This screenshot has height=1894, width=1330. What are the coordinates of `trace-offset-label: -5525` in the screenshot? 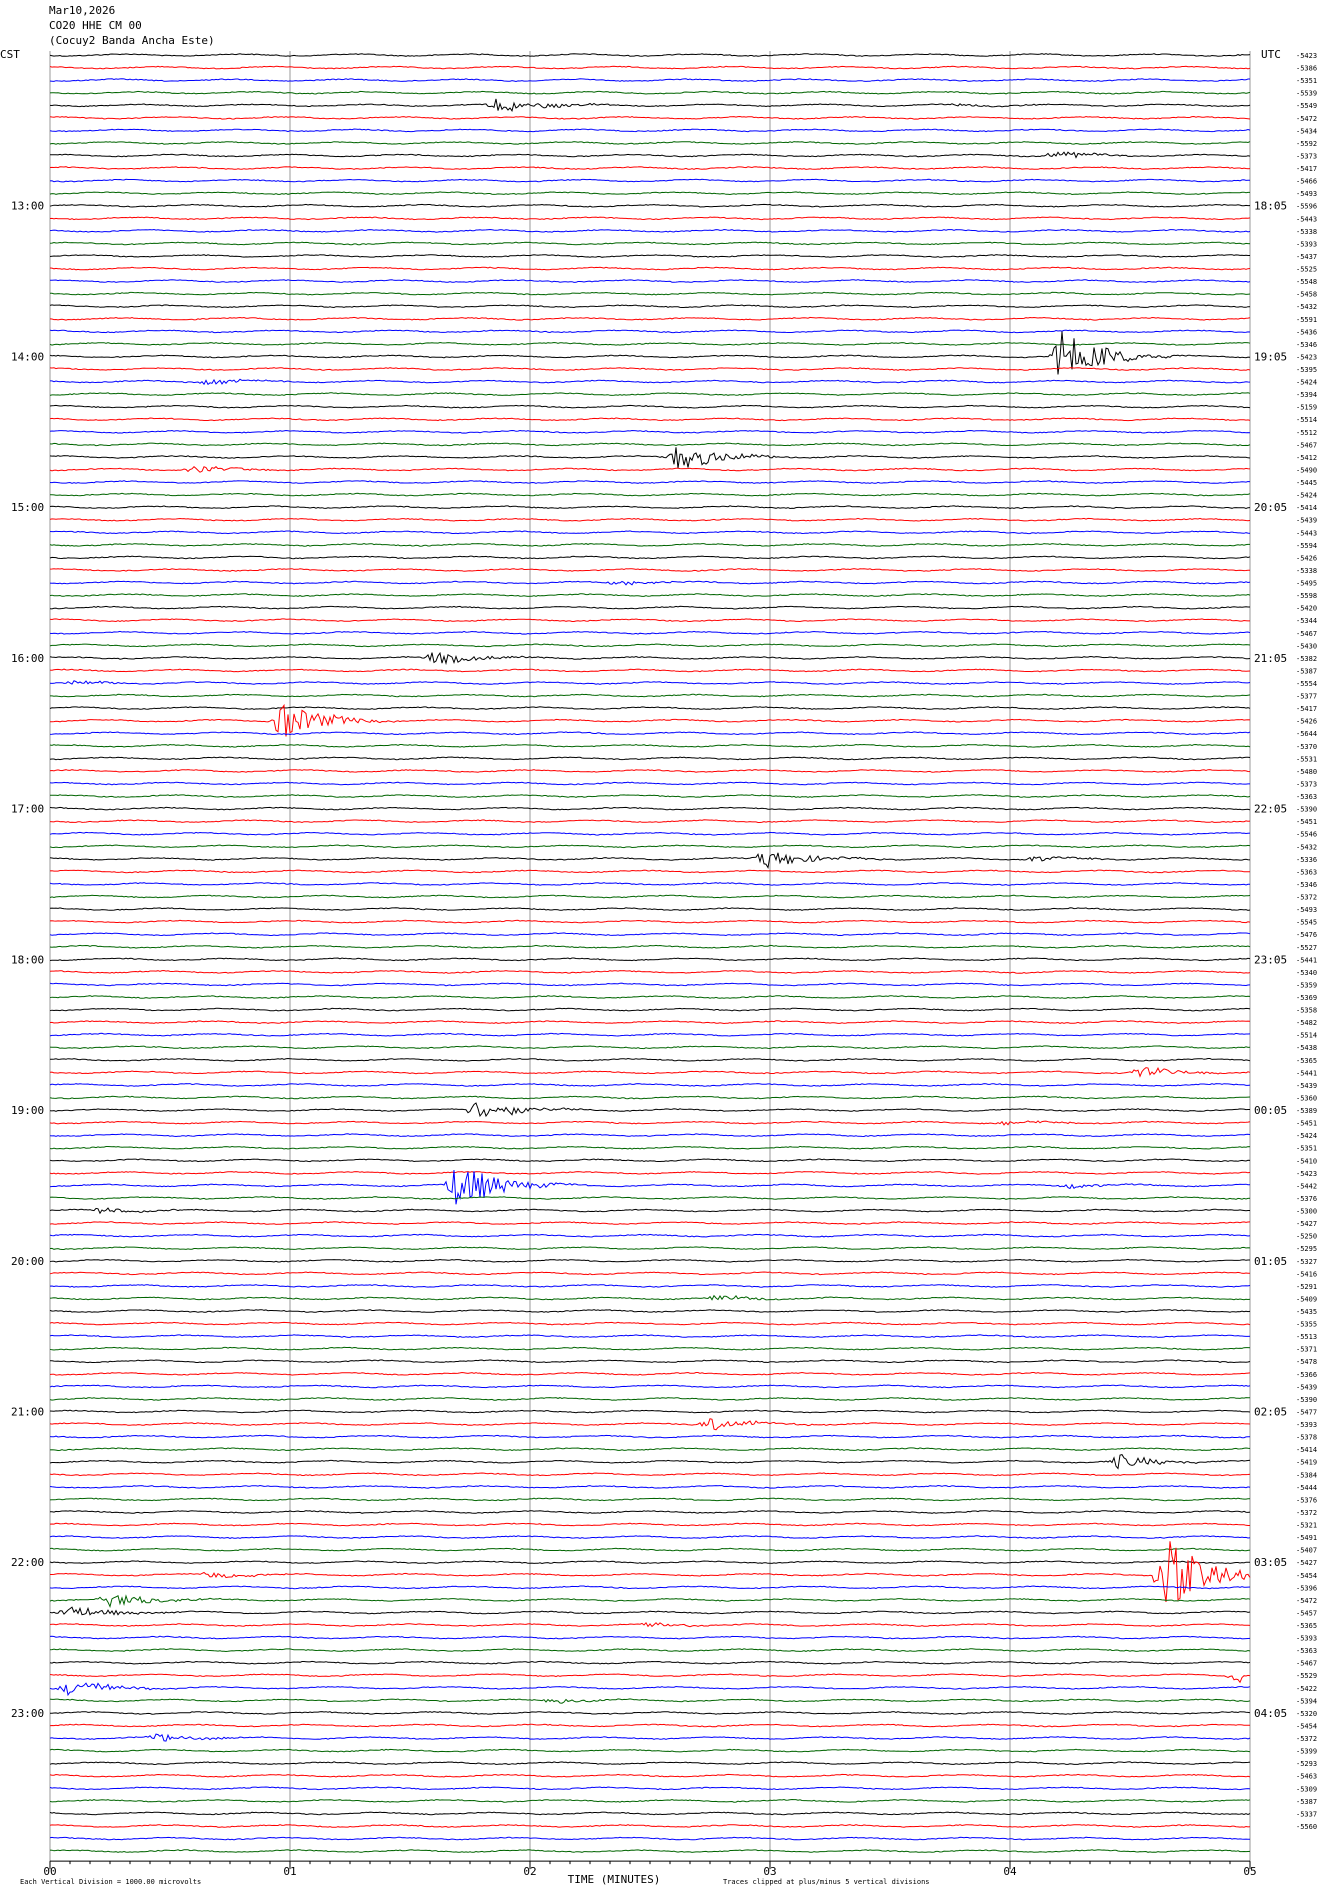 It's located at (1306, 270).